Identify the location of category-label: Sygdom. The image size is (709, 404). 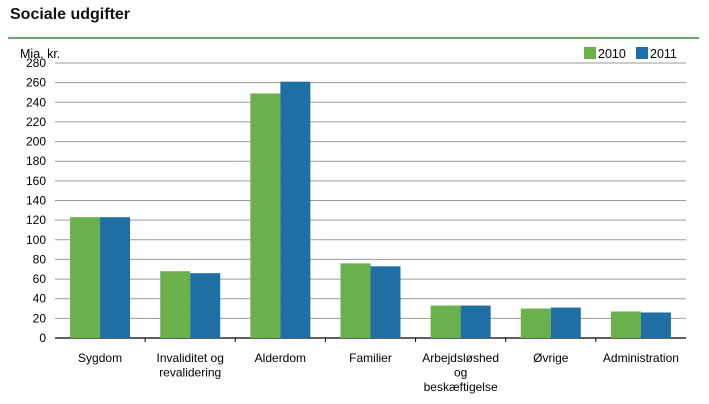
(100, 358).